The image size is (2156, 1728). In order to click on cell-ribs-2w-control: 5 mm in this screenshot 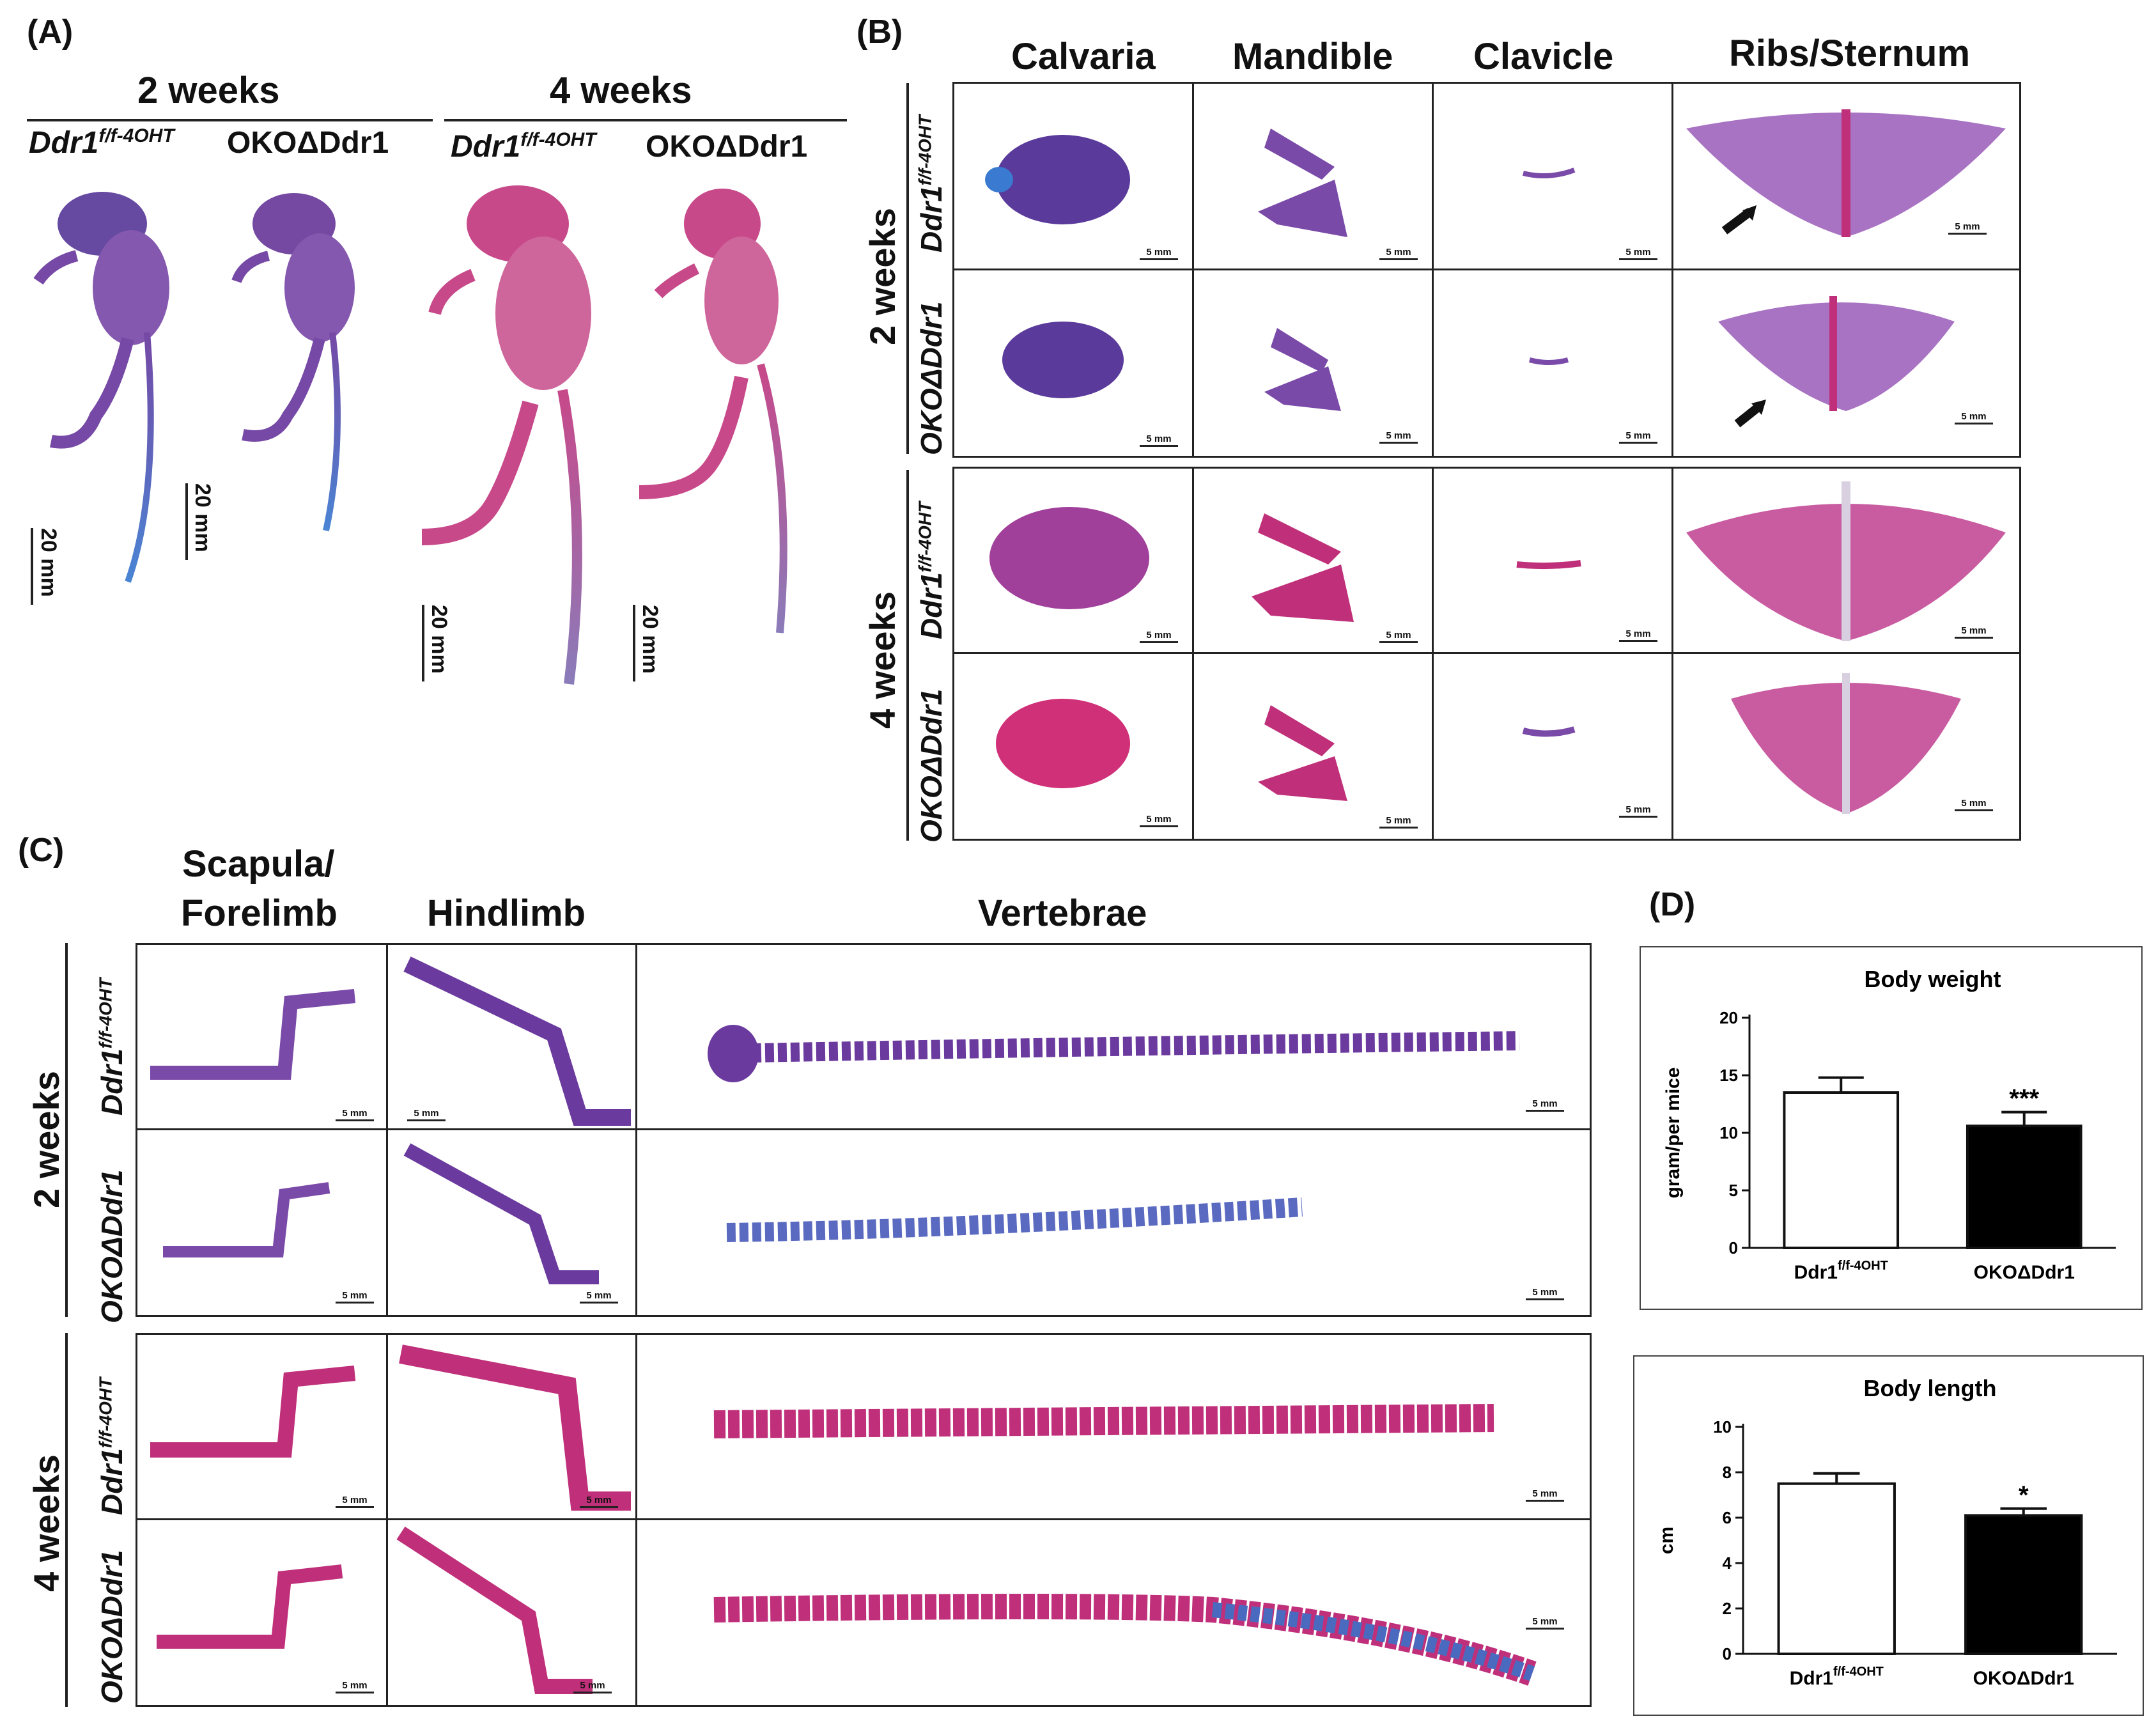, I will do `click(1846, 177)`.